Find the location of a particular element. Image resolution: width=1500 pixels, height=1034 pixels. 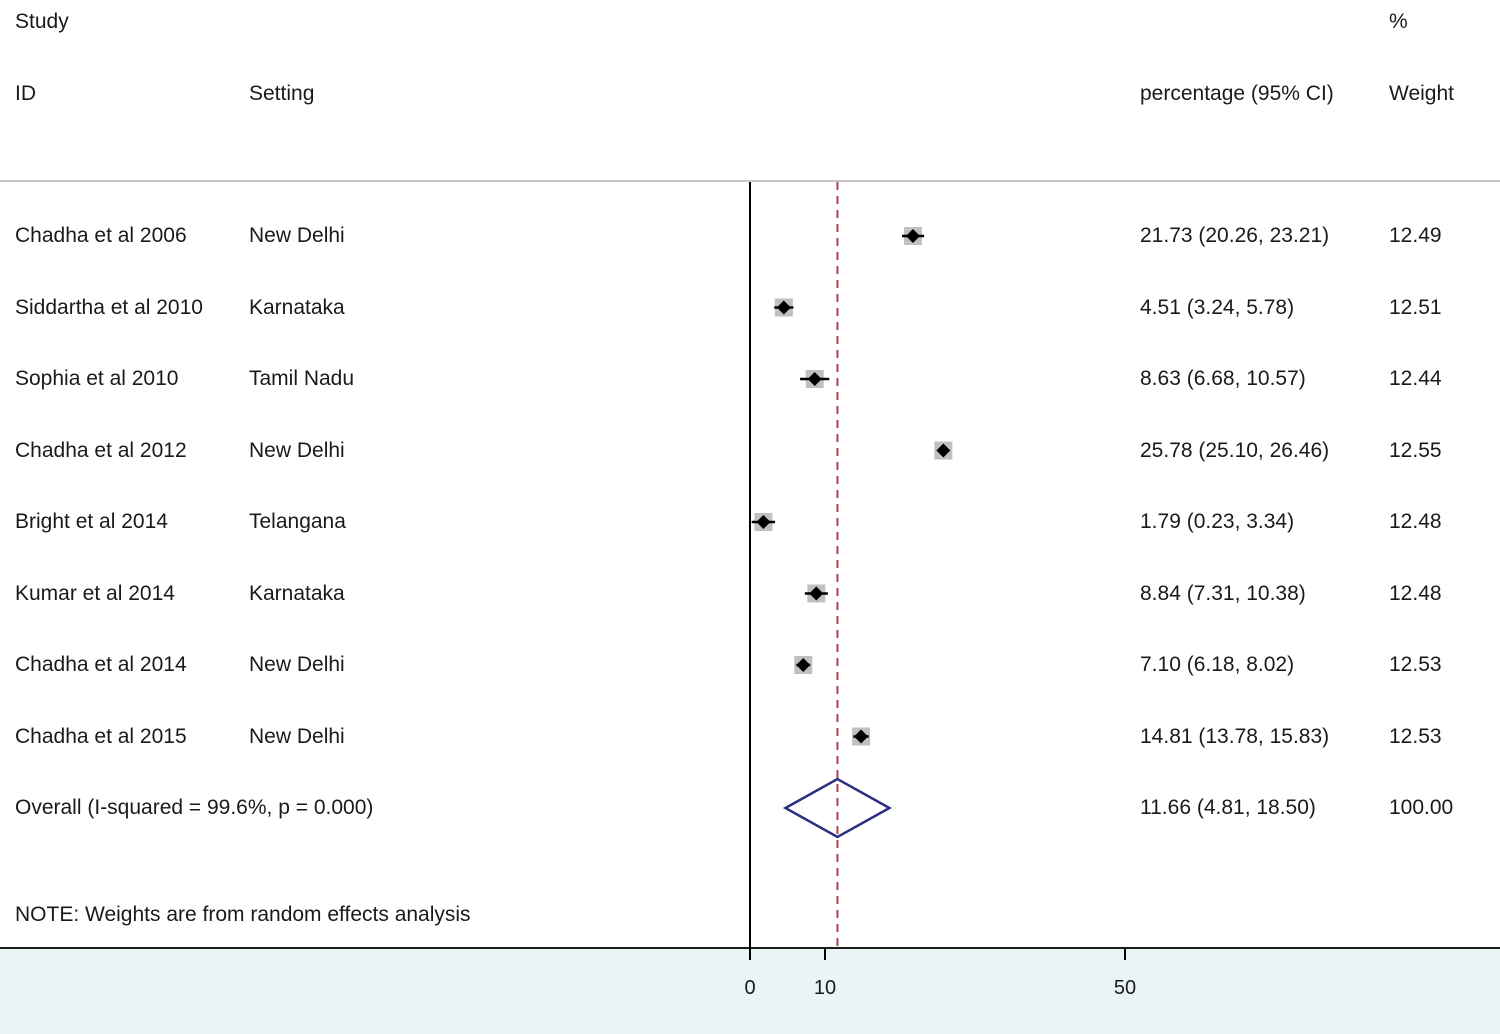

header-estimate: percentage (95% CI) is located at coordinates (1237, 93).